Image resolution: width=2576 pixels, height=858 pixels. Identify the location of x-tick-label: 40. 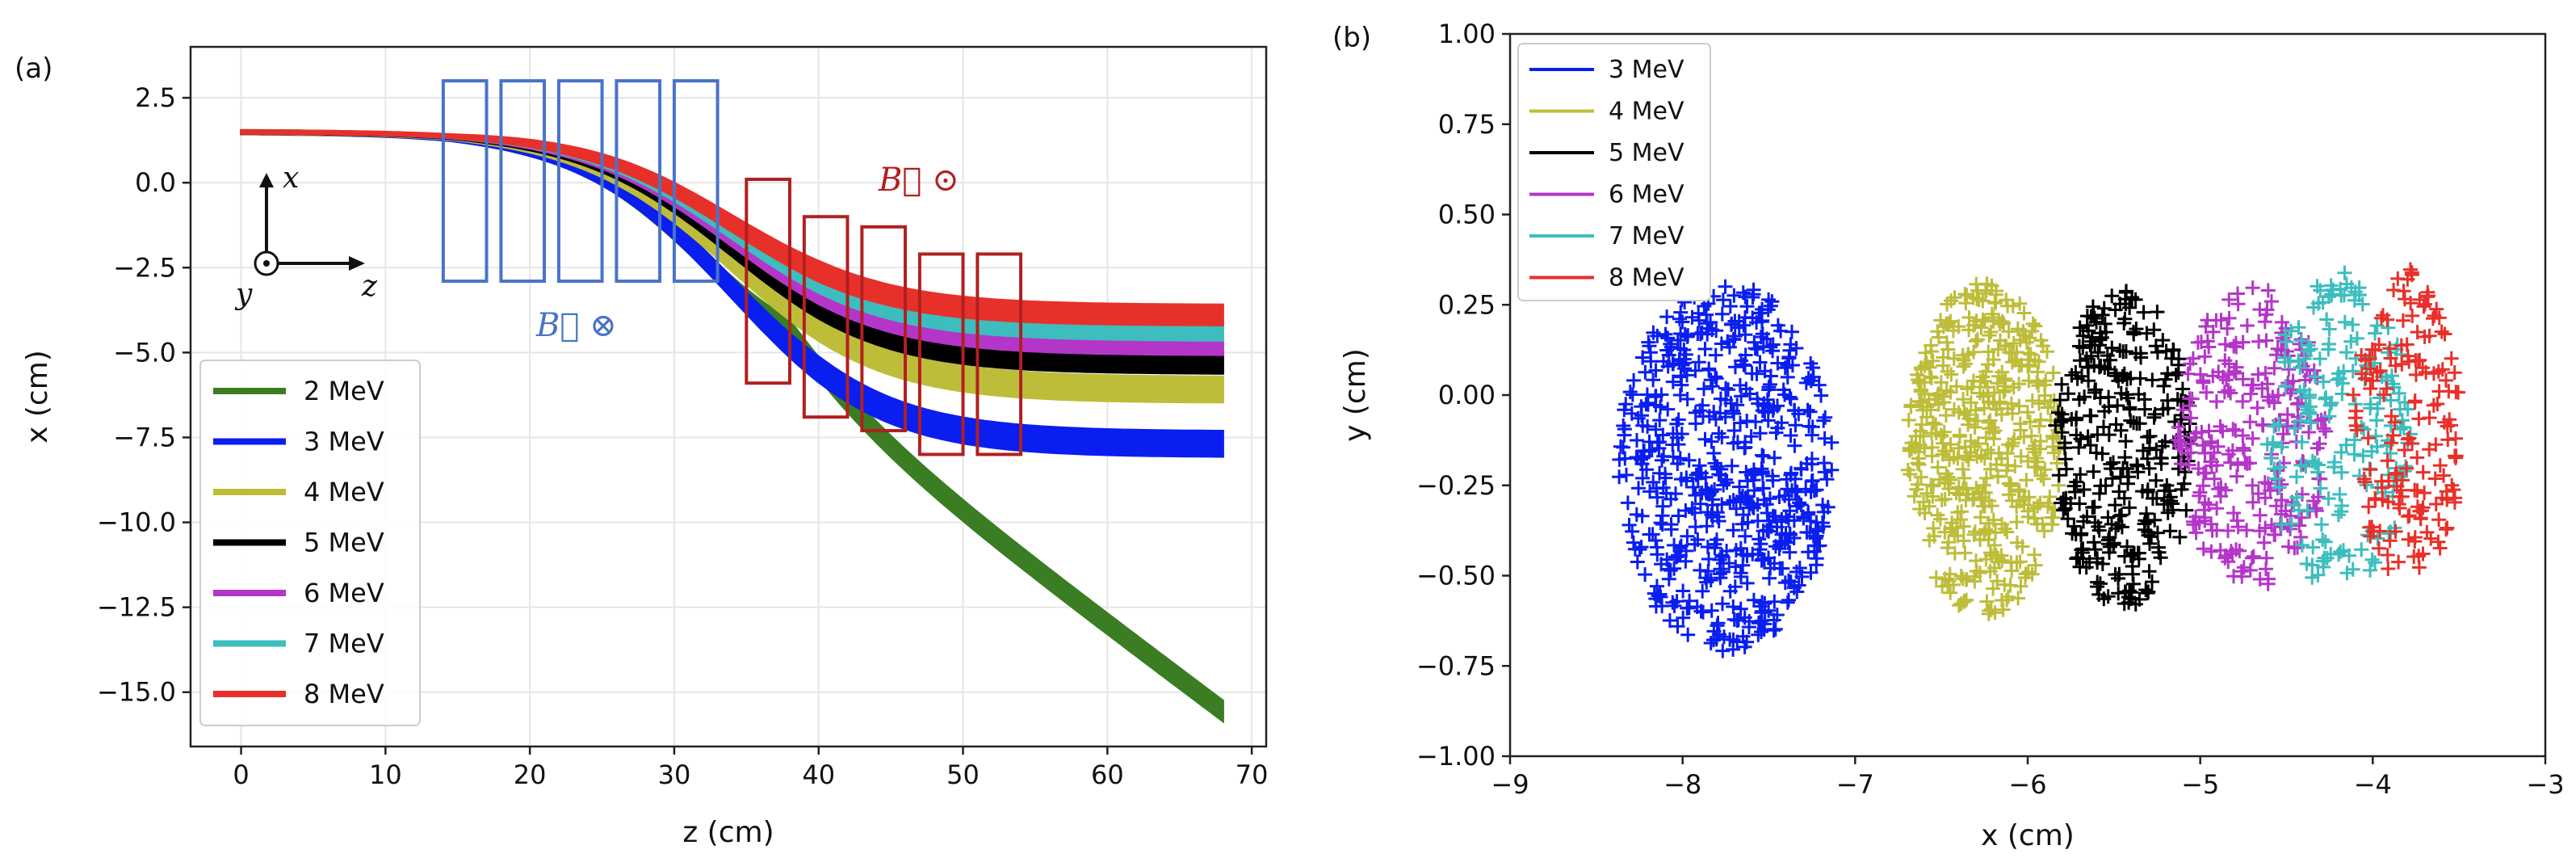
(818, 774).